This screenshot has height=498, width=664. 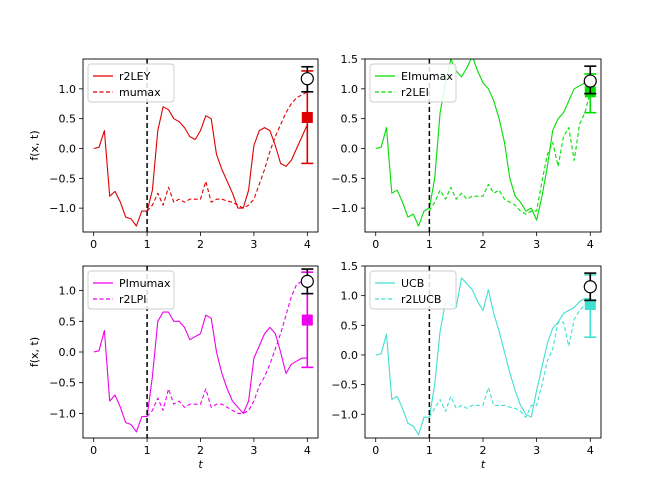 What do you see at coordinates (412, 283) in the screenshot?
I see `legend-label-UCB: UCB` at bounding box center [412, 283].